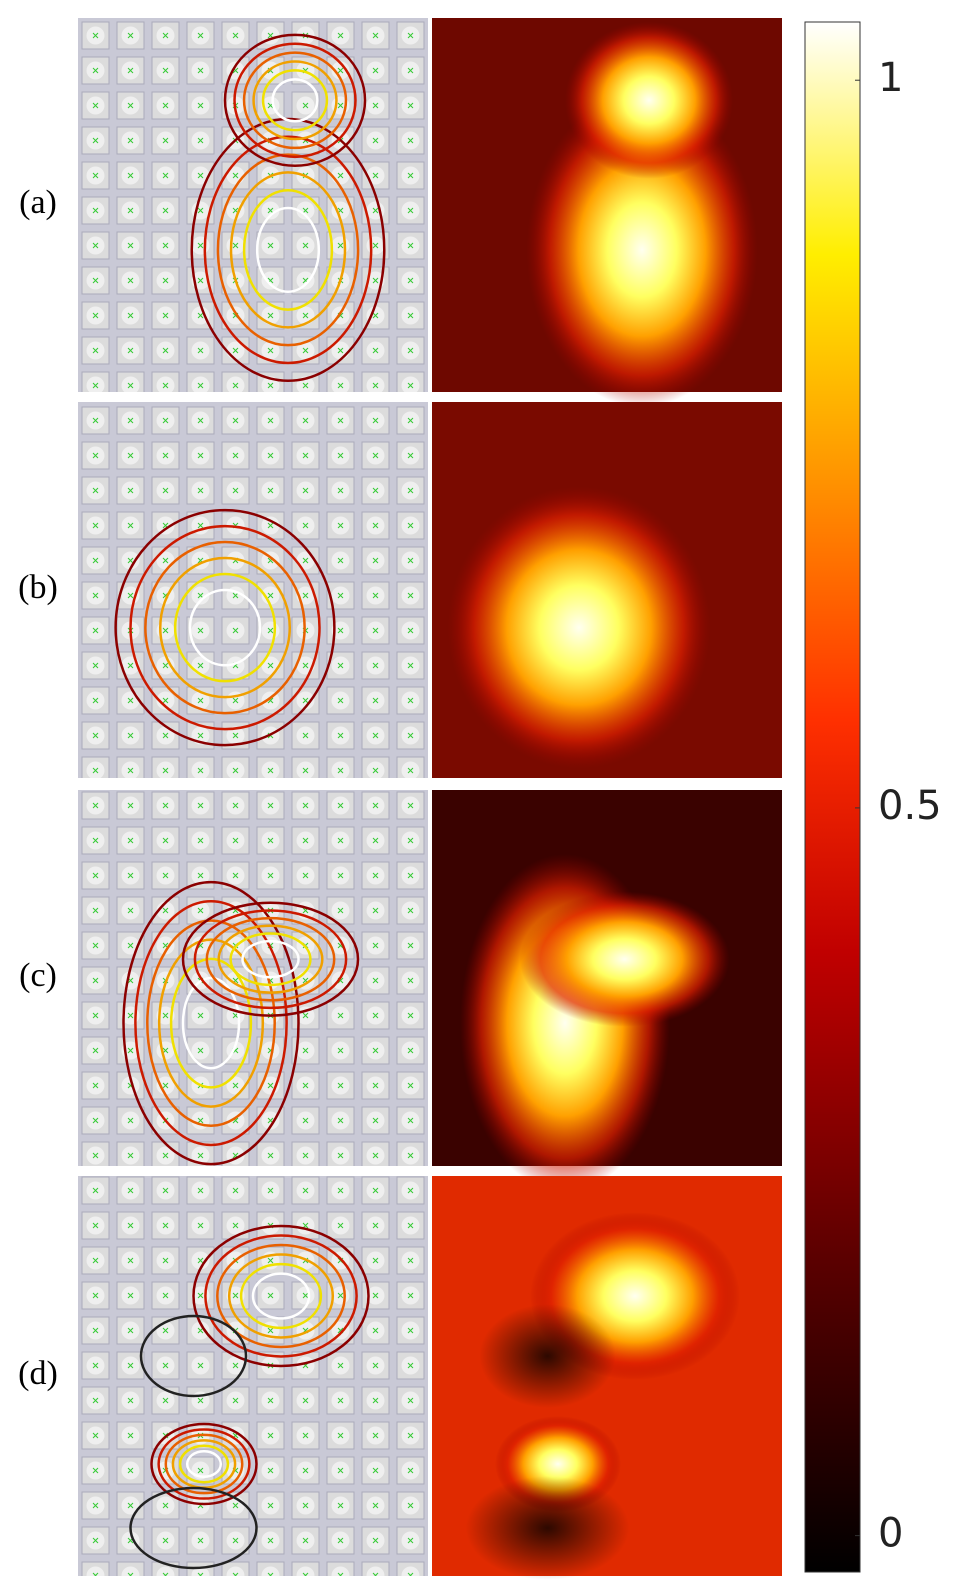 Image resolution: width=957 pixels, height=1588 pixels. I want to click on panel-label: (d), so click(38, 1373).